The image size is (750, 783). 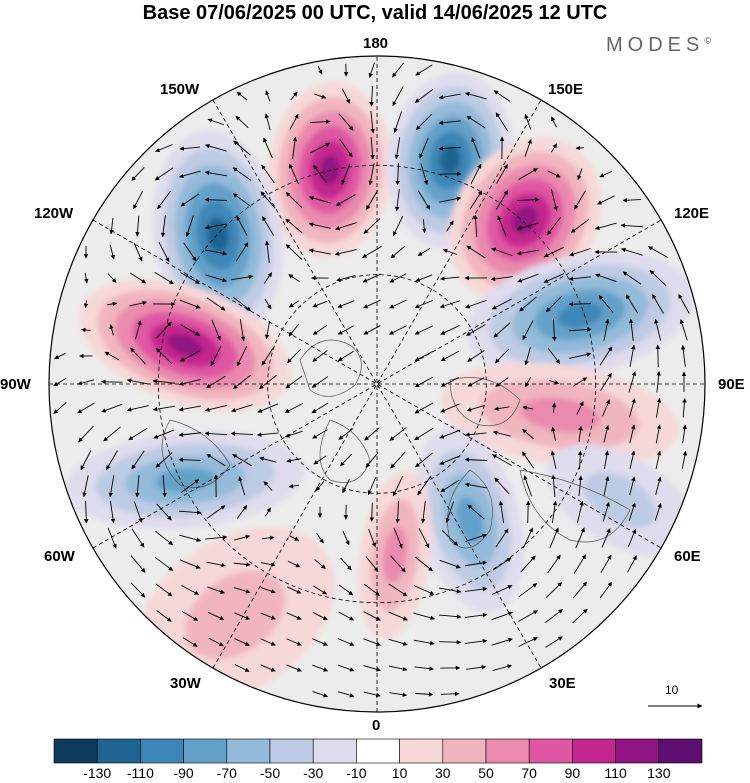 What do you see at coordinates (185, 683) in the screenshot?
I see `lon-label-30w: 30W` at bounding box center [185, 683].